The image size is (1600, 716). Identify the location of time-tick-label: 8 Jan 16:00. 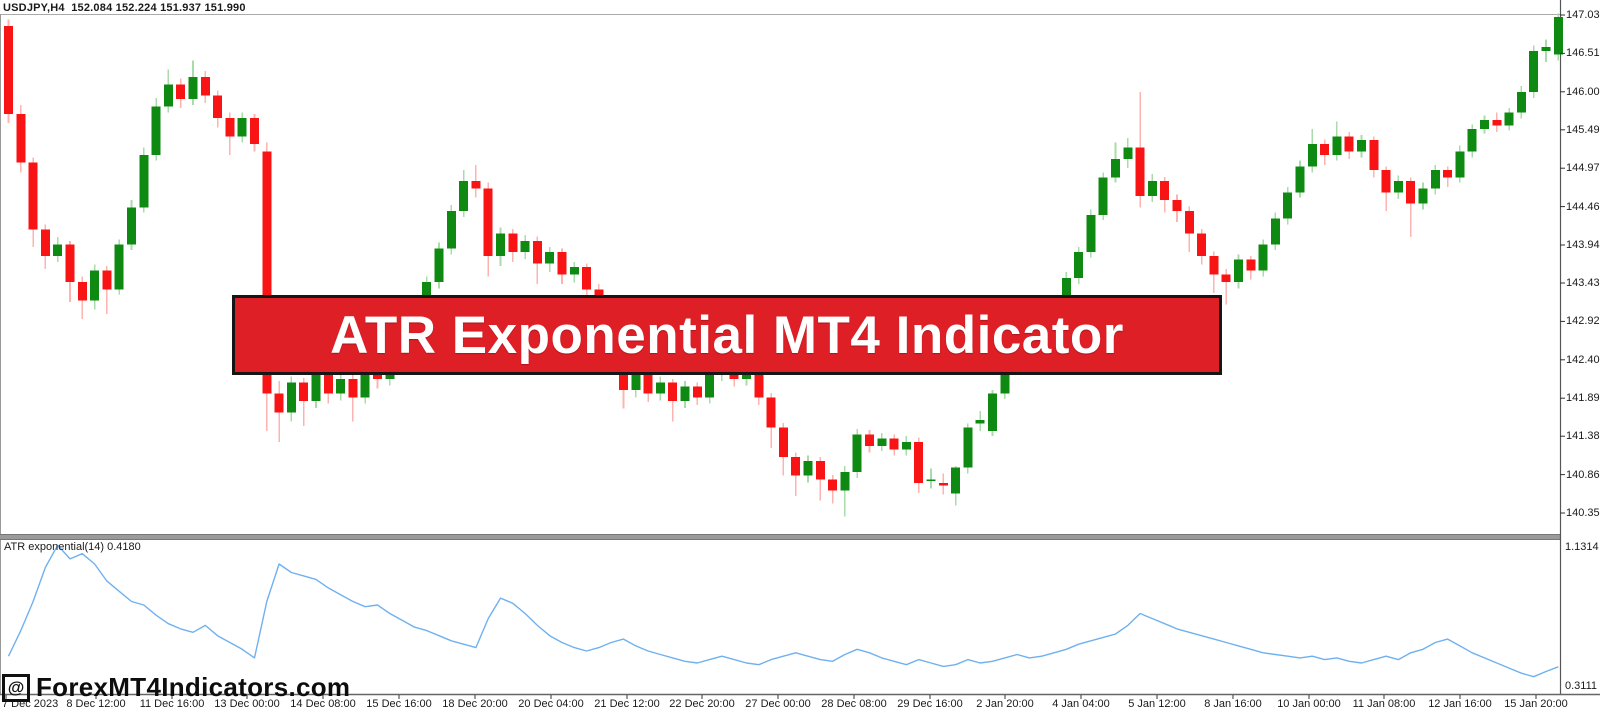
(1233, 704).